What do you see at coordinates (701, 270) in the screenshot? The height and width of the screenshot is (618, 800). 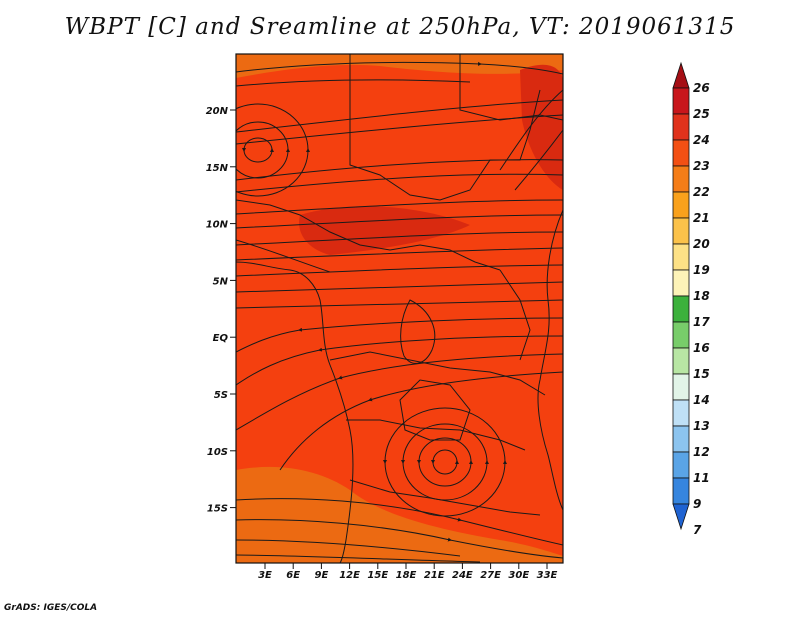 I see `colorbar-label: 19` at bounding box center [701, 270].